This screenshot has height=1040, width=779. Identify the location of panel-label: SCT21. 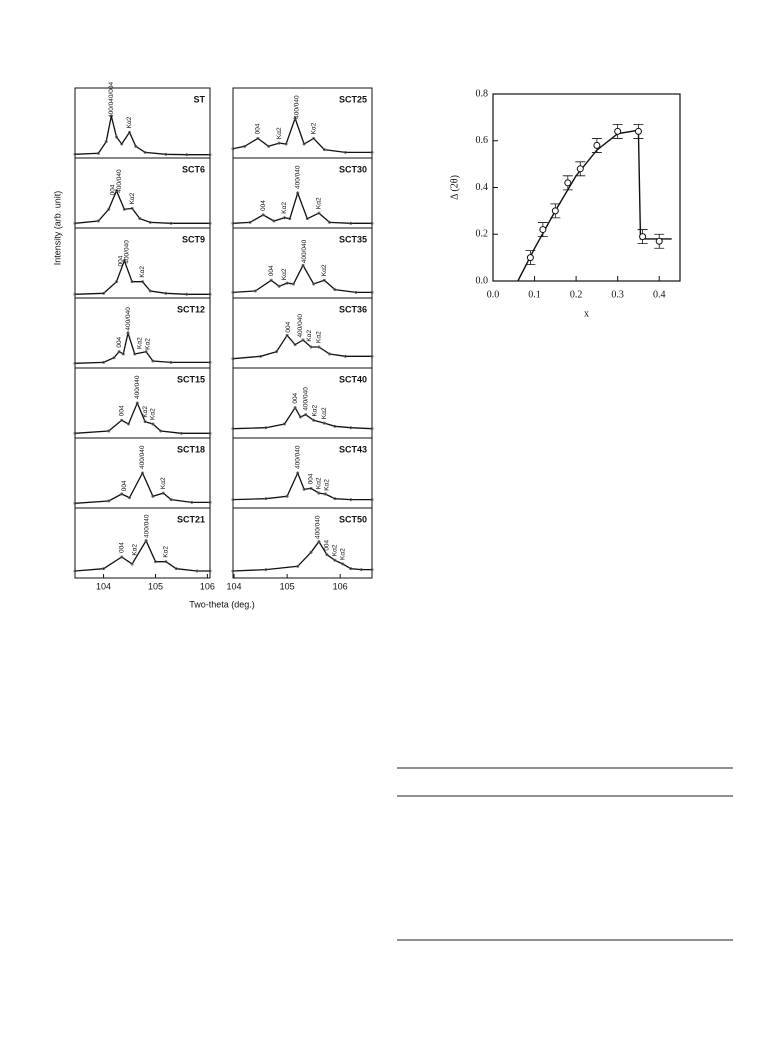
(191, 519).